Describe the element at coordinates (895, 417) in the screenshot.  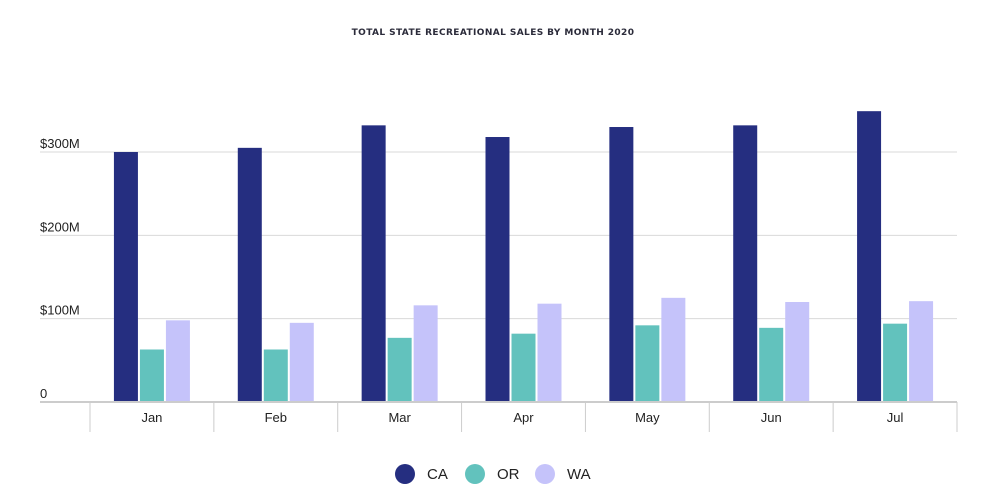
I see `x-tick-label-jul: Jul` at that location.